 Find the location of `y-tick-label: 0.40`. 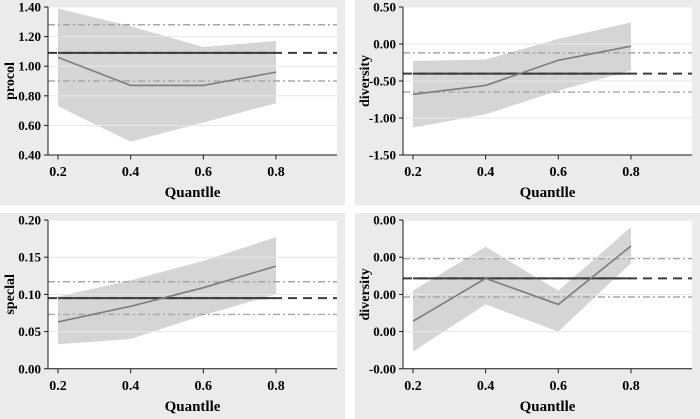

y-tick-label: 0.40 is located at coordinates (29, 155).